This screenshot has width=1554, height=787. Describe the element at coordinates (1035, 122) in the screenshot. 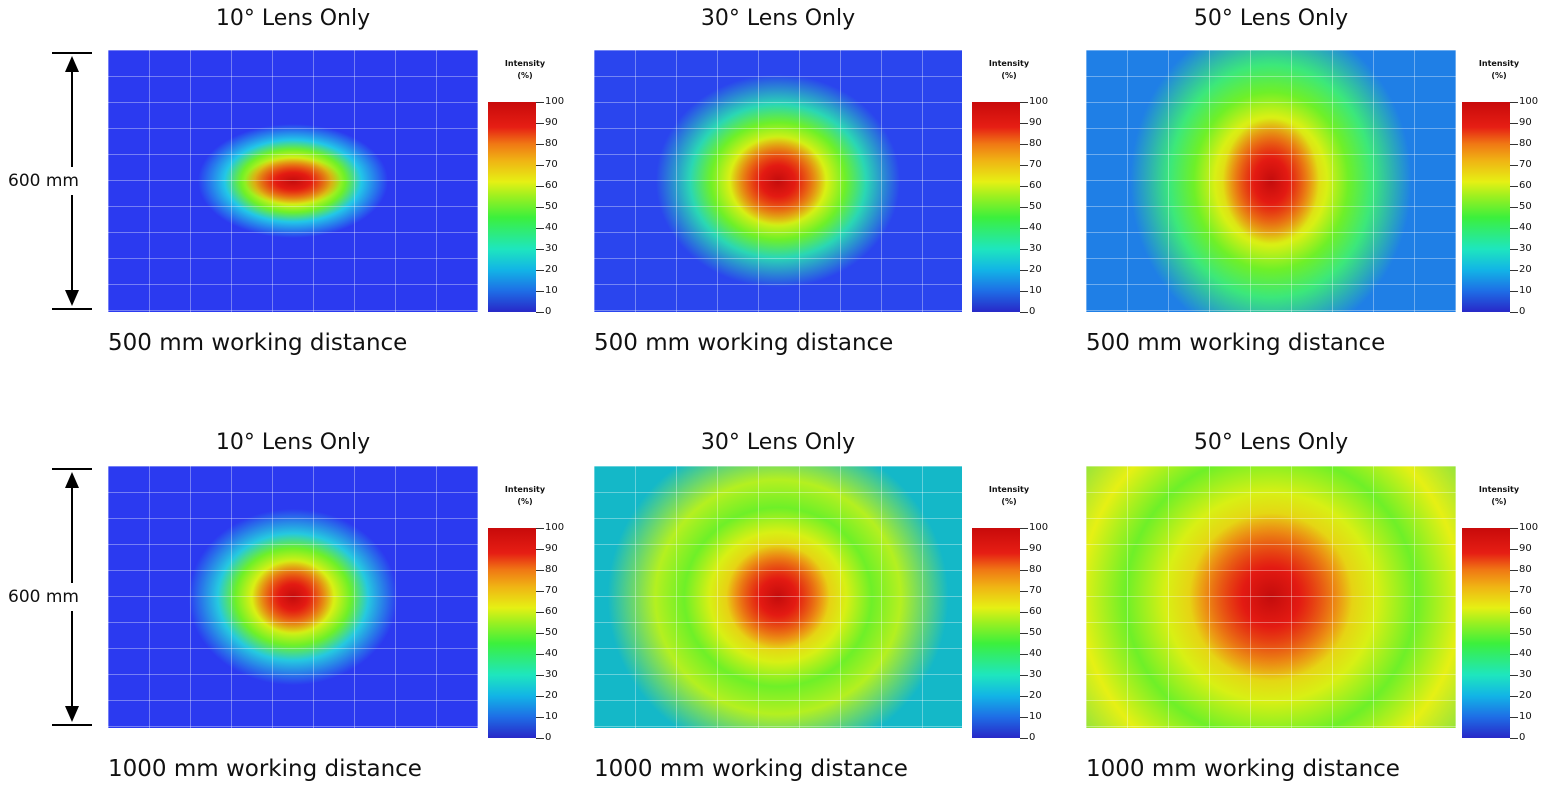

I see `colorbar-tick-label: 90` at that location.